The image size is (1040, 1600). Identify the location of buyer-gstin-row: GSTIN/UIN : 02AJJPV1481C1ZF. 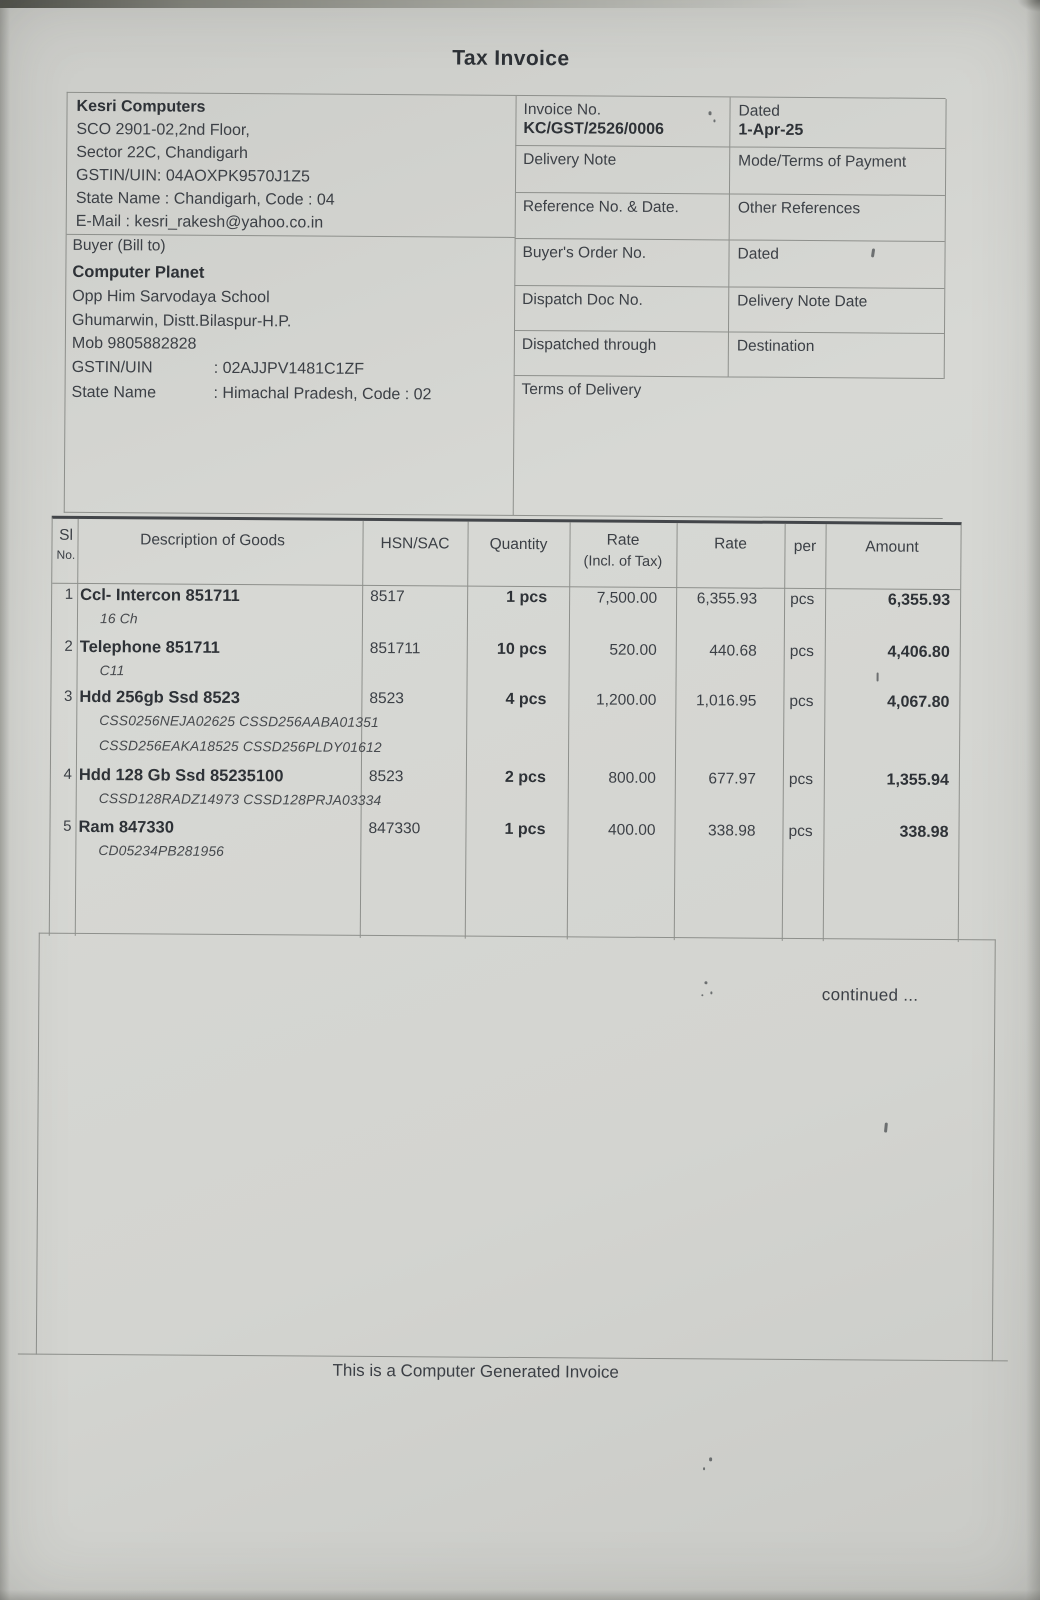
(291, 372).